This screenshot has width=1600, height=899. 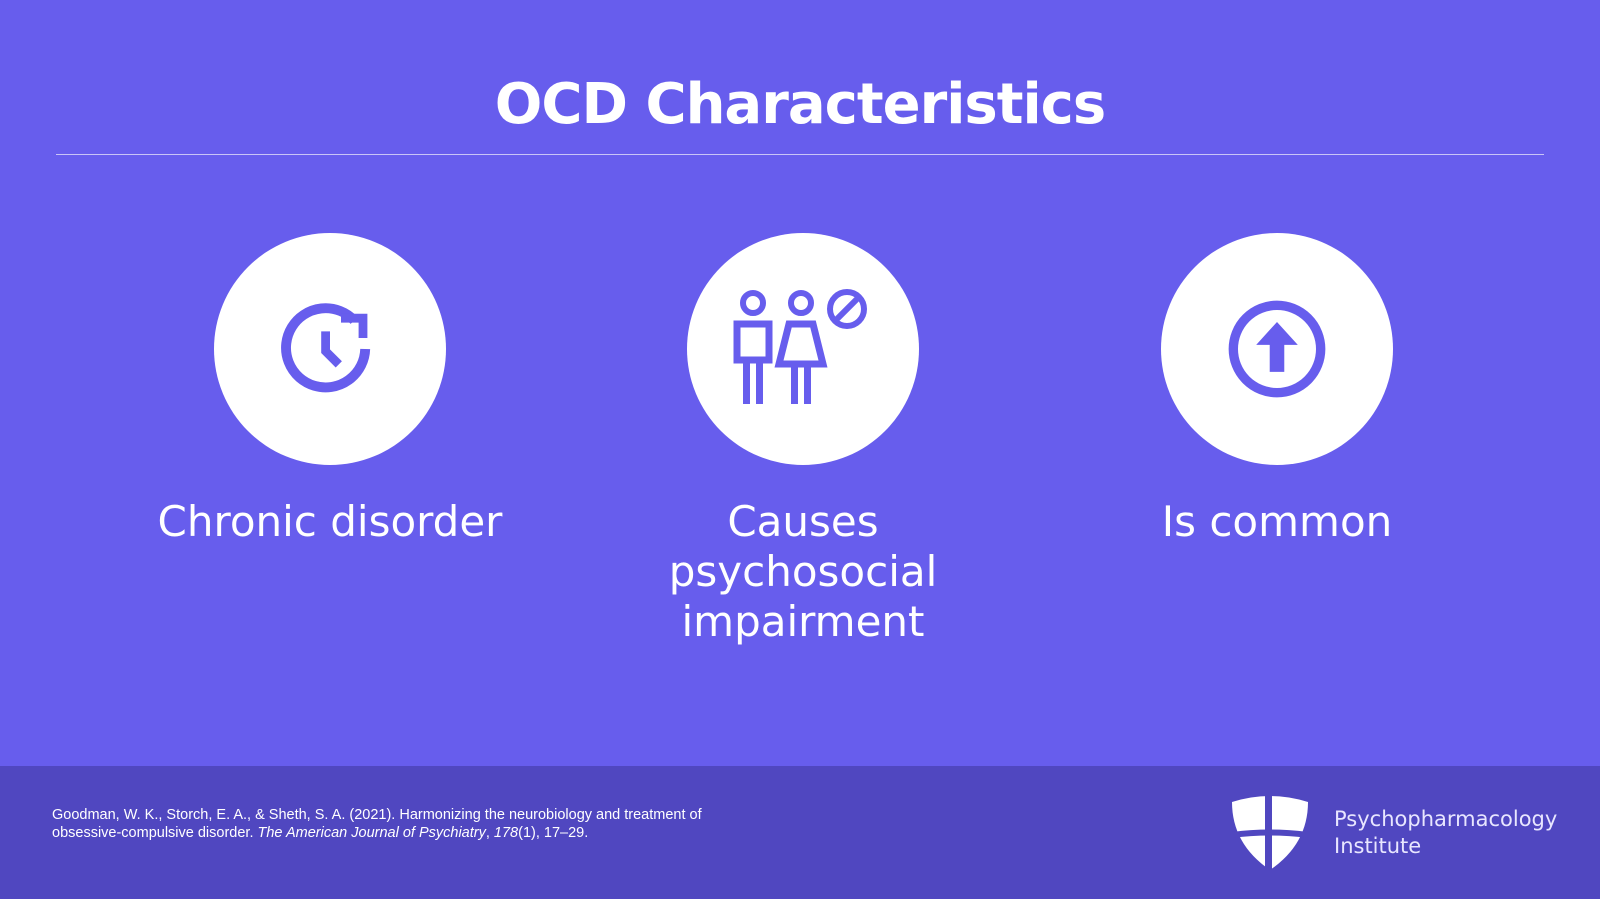 What do you see at coordinates (553, 833) in the screenshot?
I see `citation-pages: (1), 17–29.` at bounding box center [553, 833].